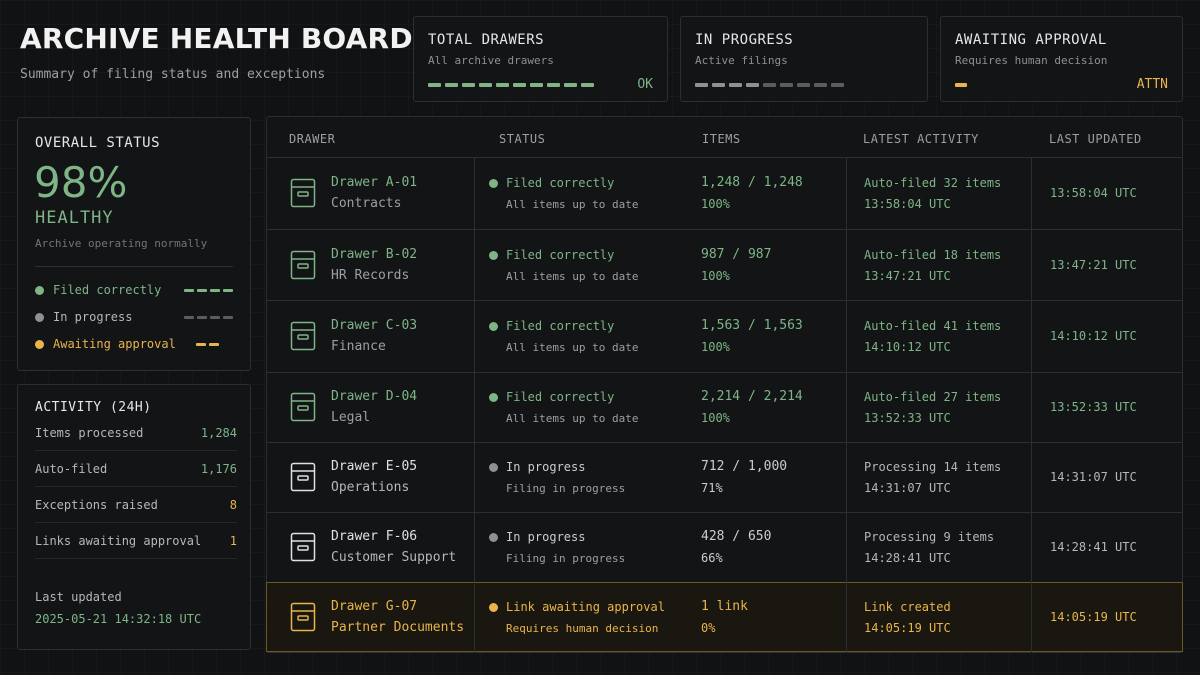 The height and width of the screenshot is (675, 1200). I want to click on kpi-total-drawers: TOTAL DRAWERS All archive drawers OK, so click(540, 59).